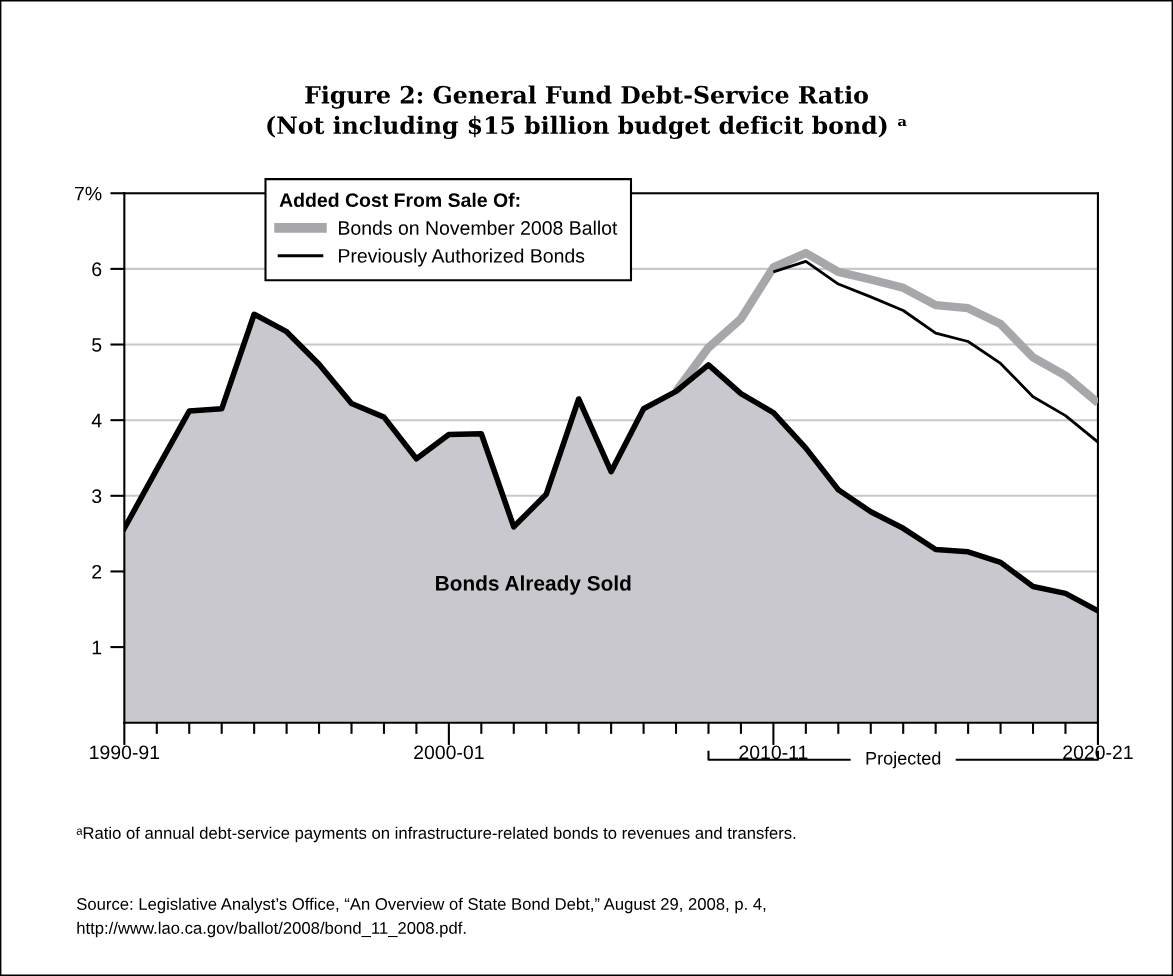  What do you see at coordinates (88, 193) in the screenshot?
I see `y-tick-label: 7%` at bounding box center [88, 193].